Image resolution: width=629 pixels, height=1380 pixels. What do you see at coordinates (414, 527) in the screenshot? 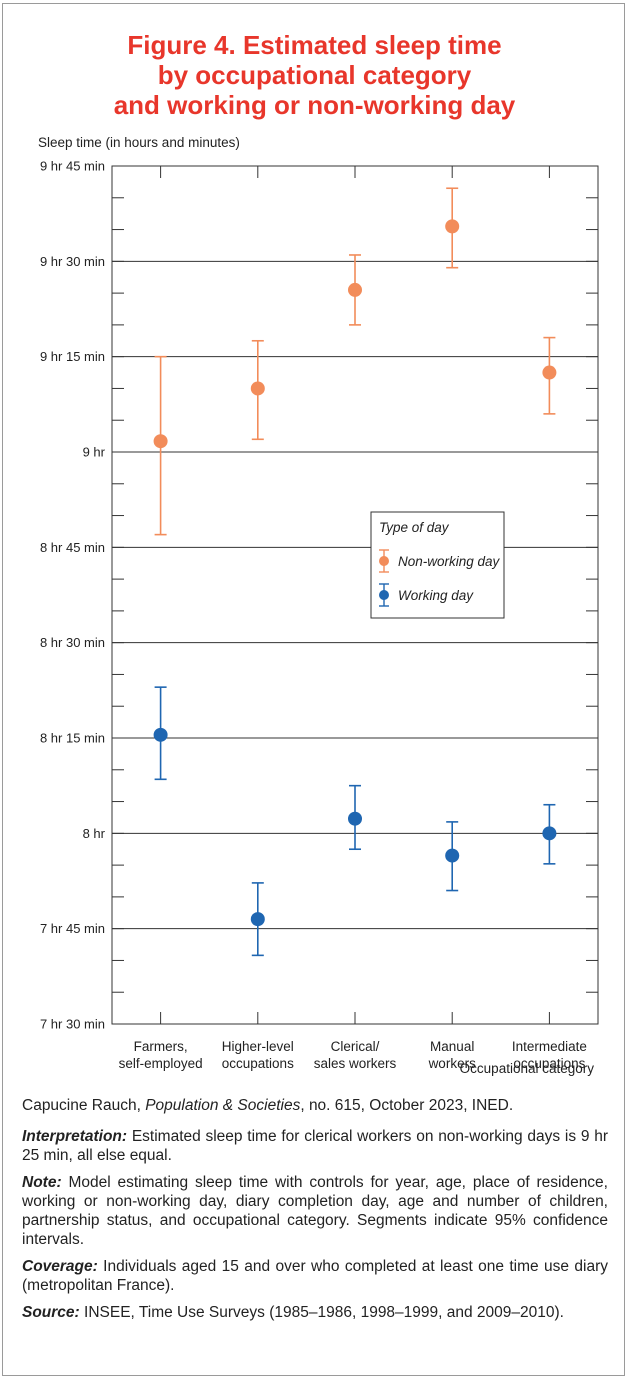
I see `legend-title: Type of day` at bounding box center [414, 527].